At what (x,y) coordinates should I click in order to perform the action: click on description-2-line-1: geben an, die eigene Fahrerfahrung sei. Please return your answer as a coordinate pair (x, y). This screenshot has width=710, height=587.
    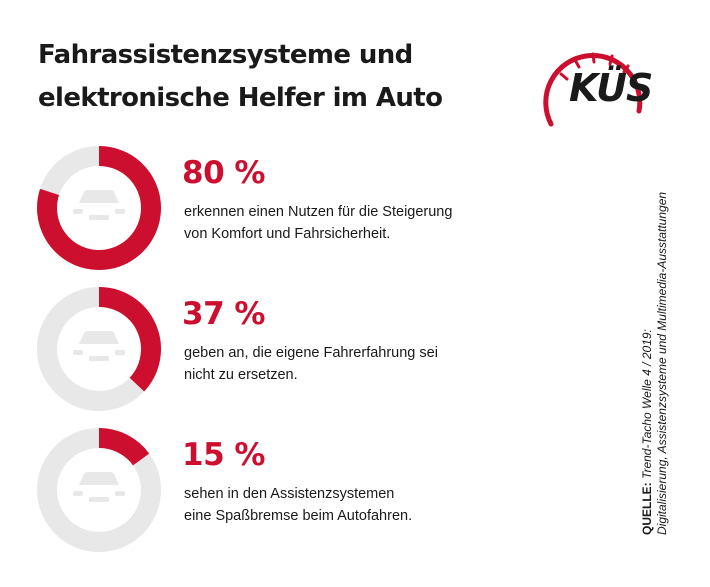
    Looking at the image, I should click on (311, 353).